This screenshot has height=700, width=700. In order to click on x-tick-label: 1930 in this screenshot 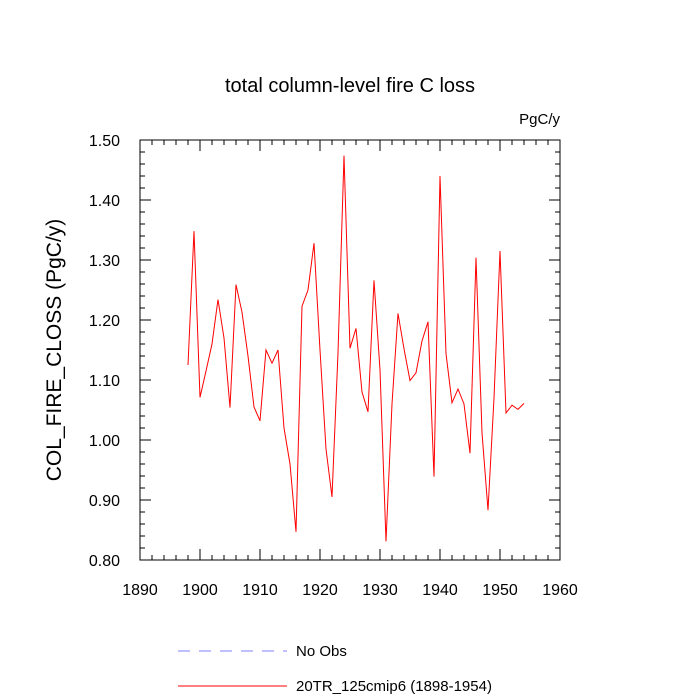, I will do `click(380, 590)`.